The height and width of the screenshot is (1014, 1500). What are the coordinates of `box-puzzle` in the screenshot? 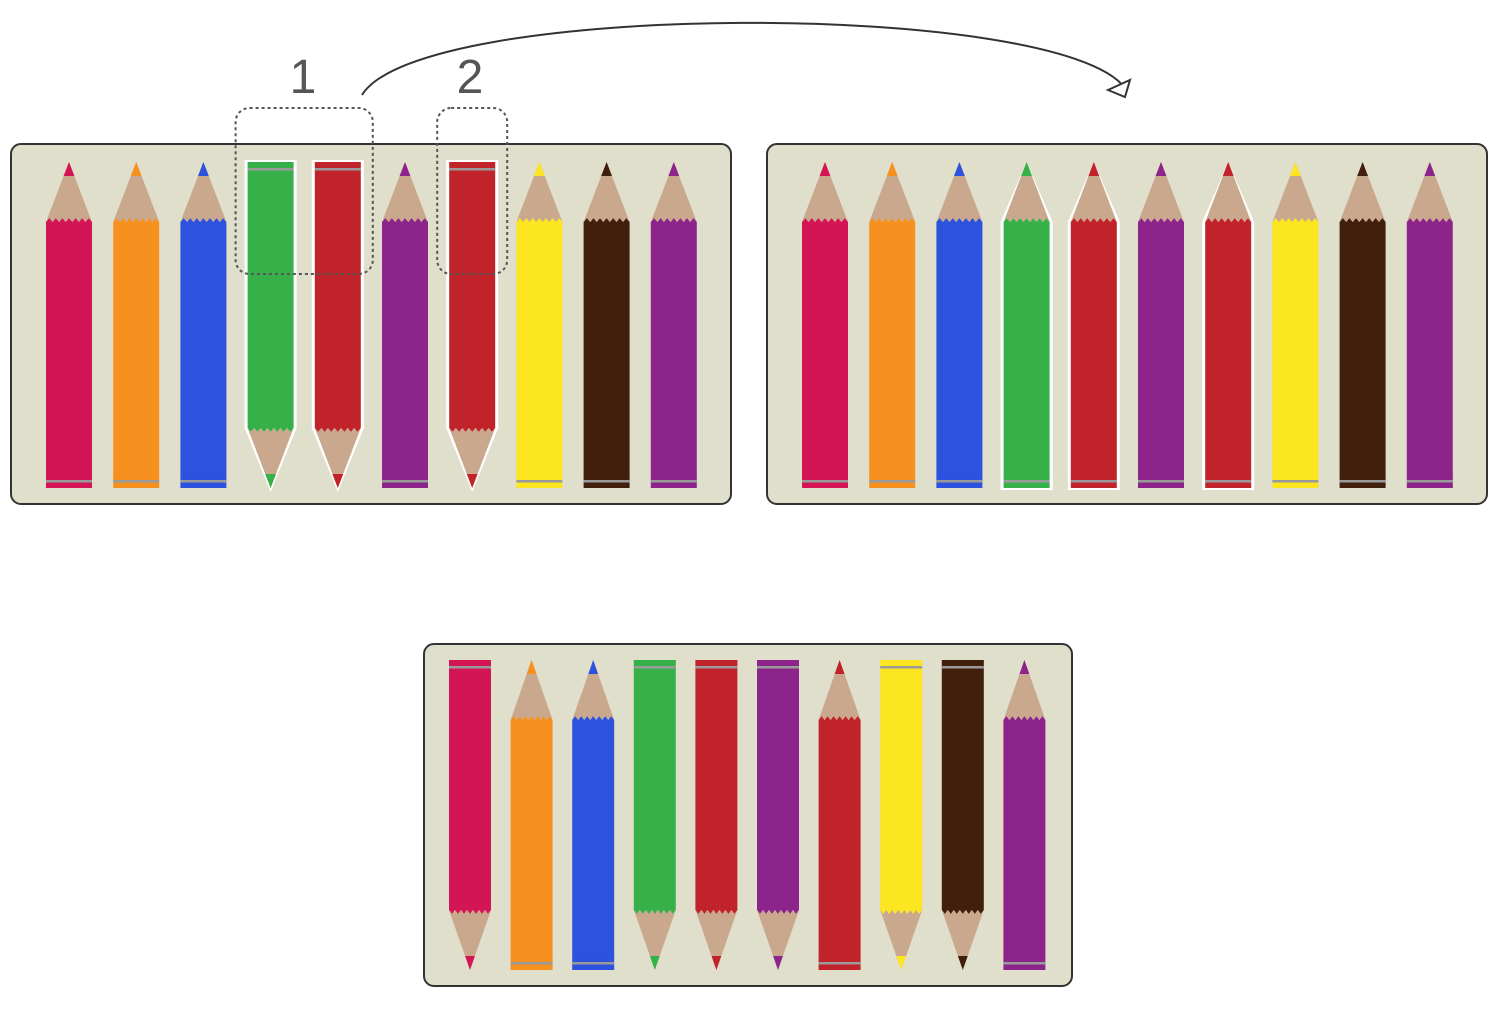 It's located at (748, 815).